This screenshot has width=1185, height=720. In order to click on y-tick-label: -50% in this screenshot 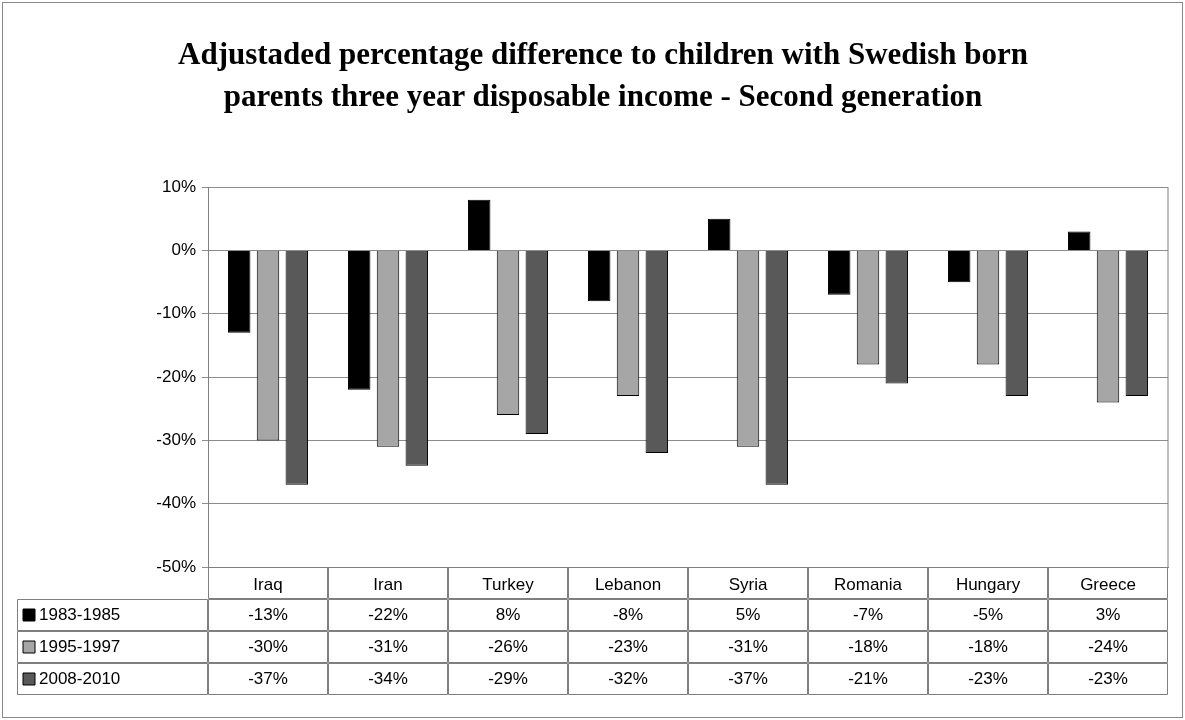, I will do `click(176, 566)`.